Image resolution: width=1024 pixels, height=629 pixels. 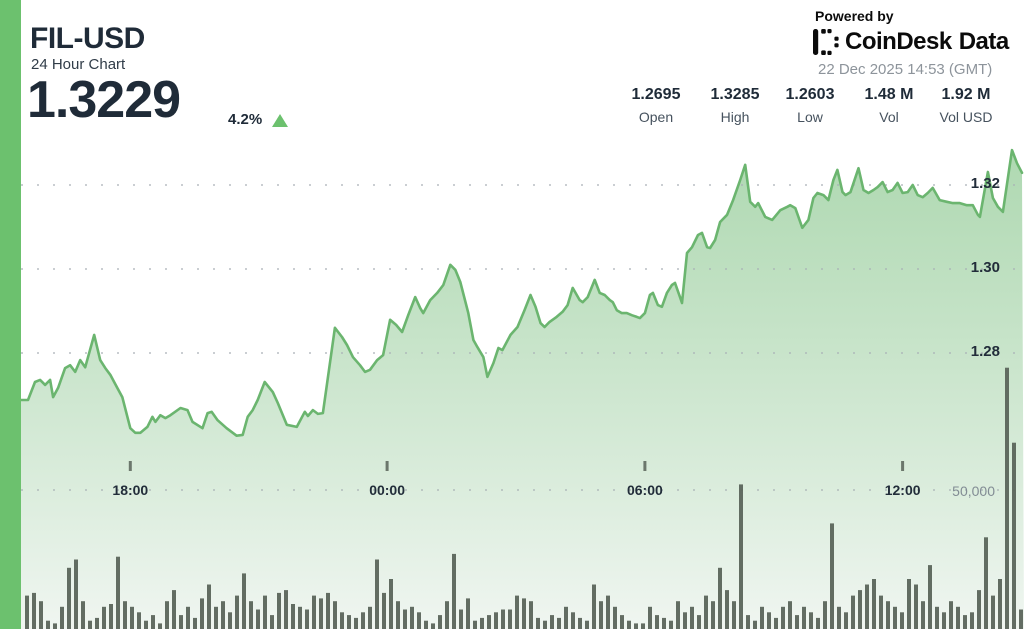 What do you see at coordinates (644, 490) in the screenshot?
I see `x-axis-tick-label: 06:00` at bounding box center [644, 490].